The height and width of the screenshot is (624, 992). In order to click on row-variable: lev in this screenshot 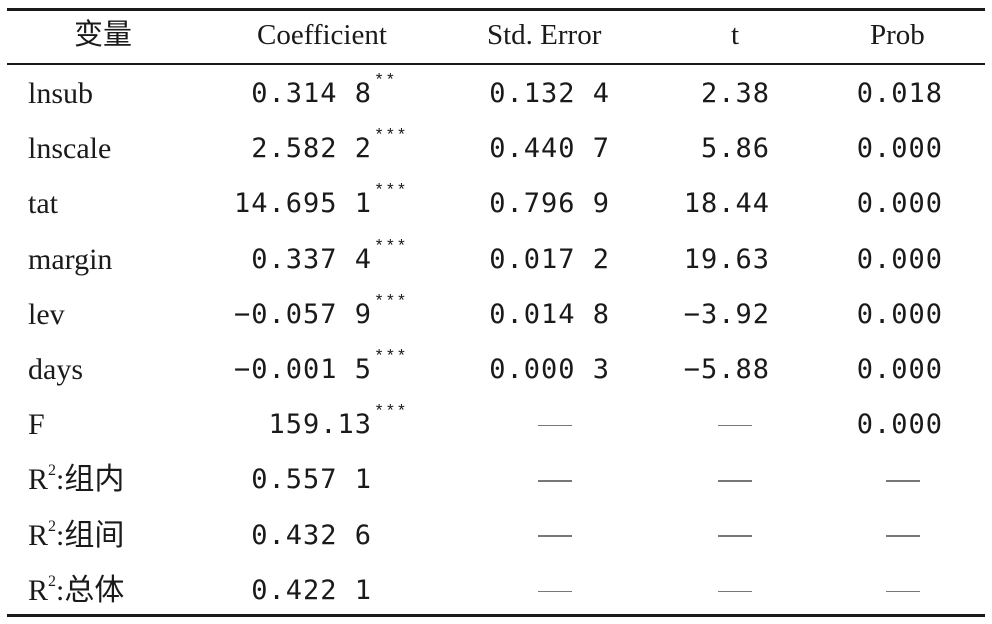, I will do `click(46, 314)`.